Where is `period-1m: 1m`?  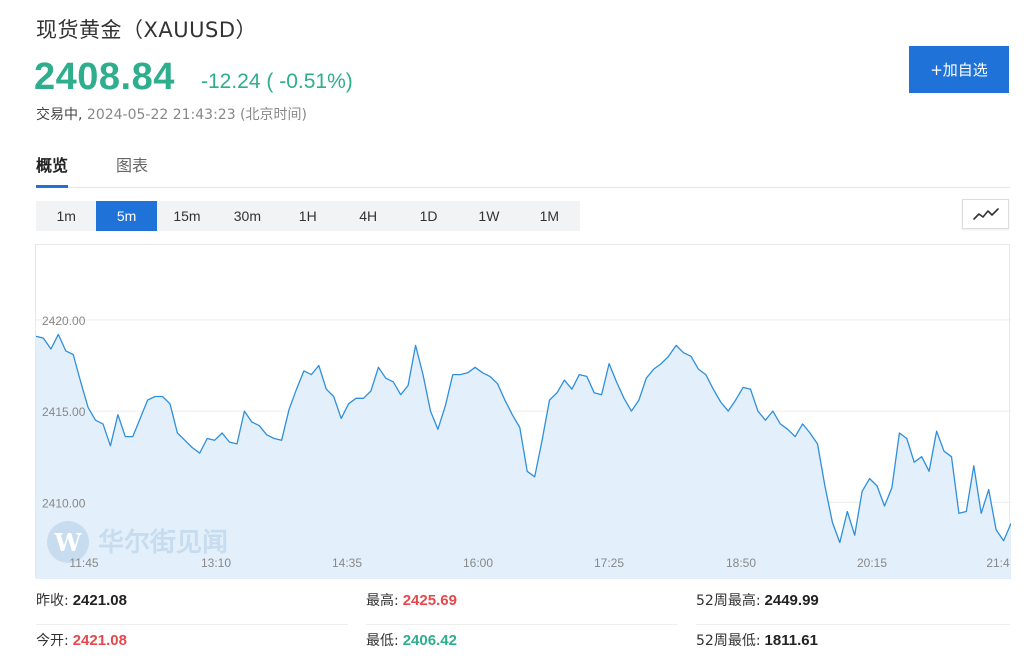
period-1m: 1m is located at coordinates (66, 216).